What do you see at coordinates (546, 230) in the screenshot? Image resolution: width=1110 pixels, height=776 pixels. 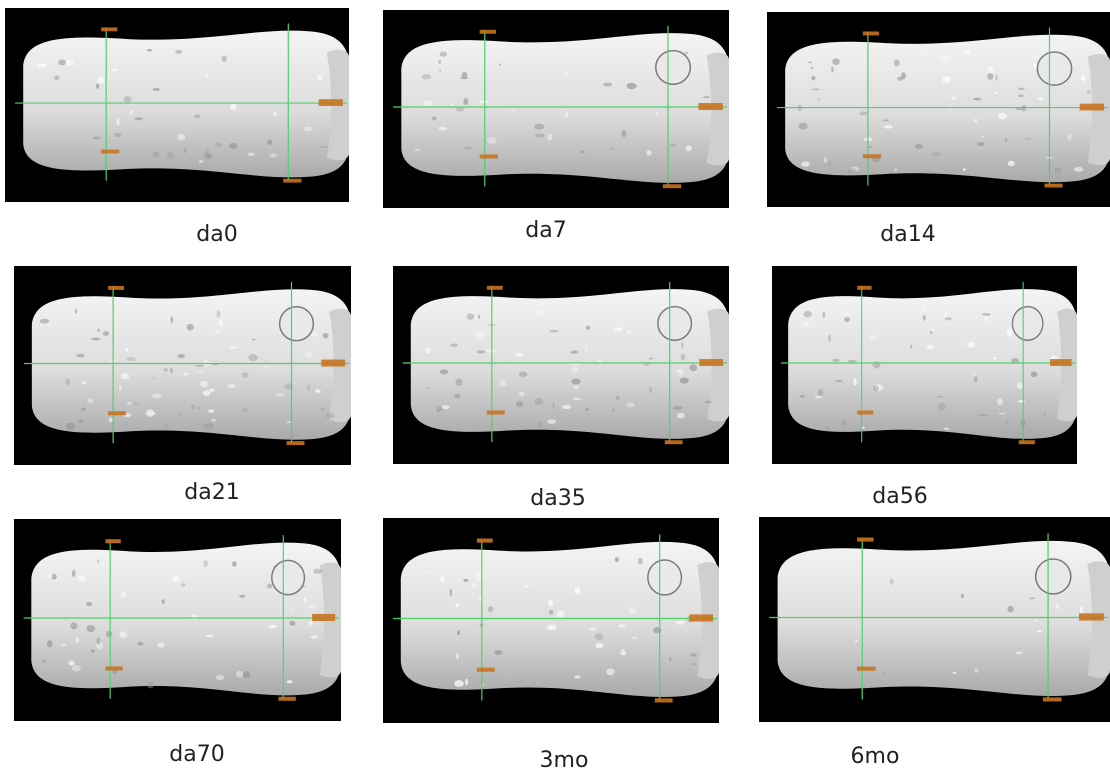 I see `panel-label-da7: da7` at bounding box center [546, 230].